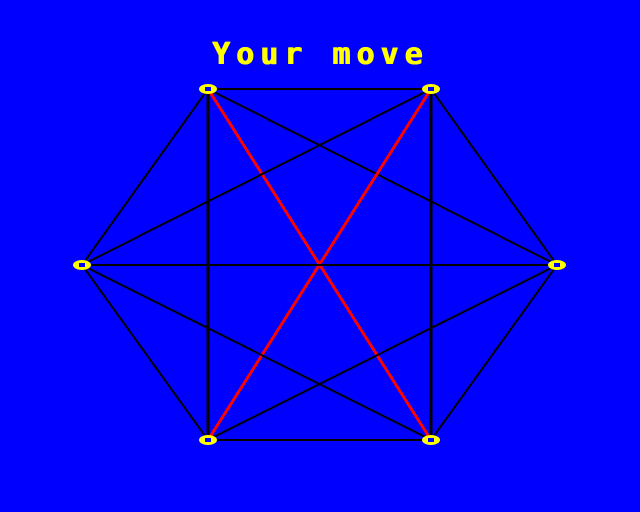 This screenshot has width=640, height=512. I want to click on node-right-icon, so click(557, 265).